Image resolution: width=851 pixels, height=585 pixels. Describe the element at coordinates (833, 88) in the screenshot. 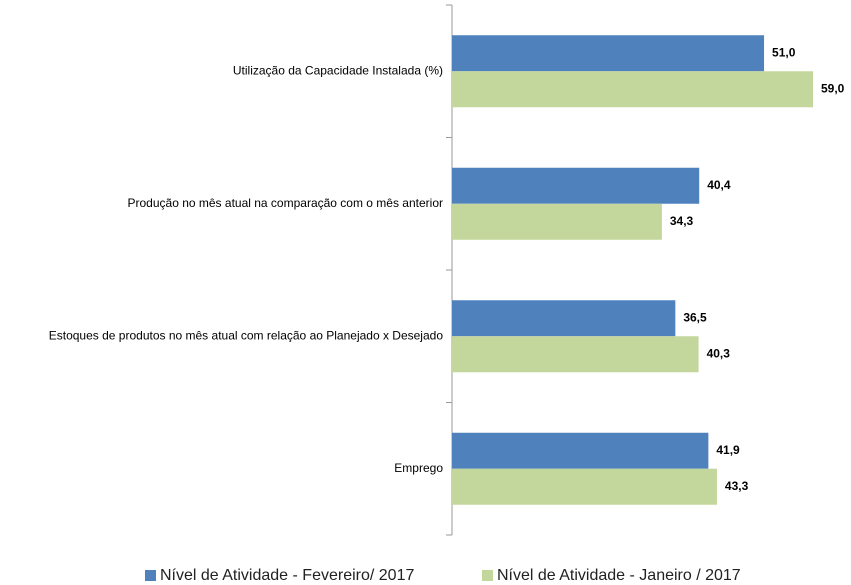

I see `data-label: 59,0` at that location.